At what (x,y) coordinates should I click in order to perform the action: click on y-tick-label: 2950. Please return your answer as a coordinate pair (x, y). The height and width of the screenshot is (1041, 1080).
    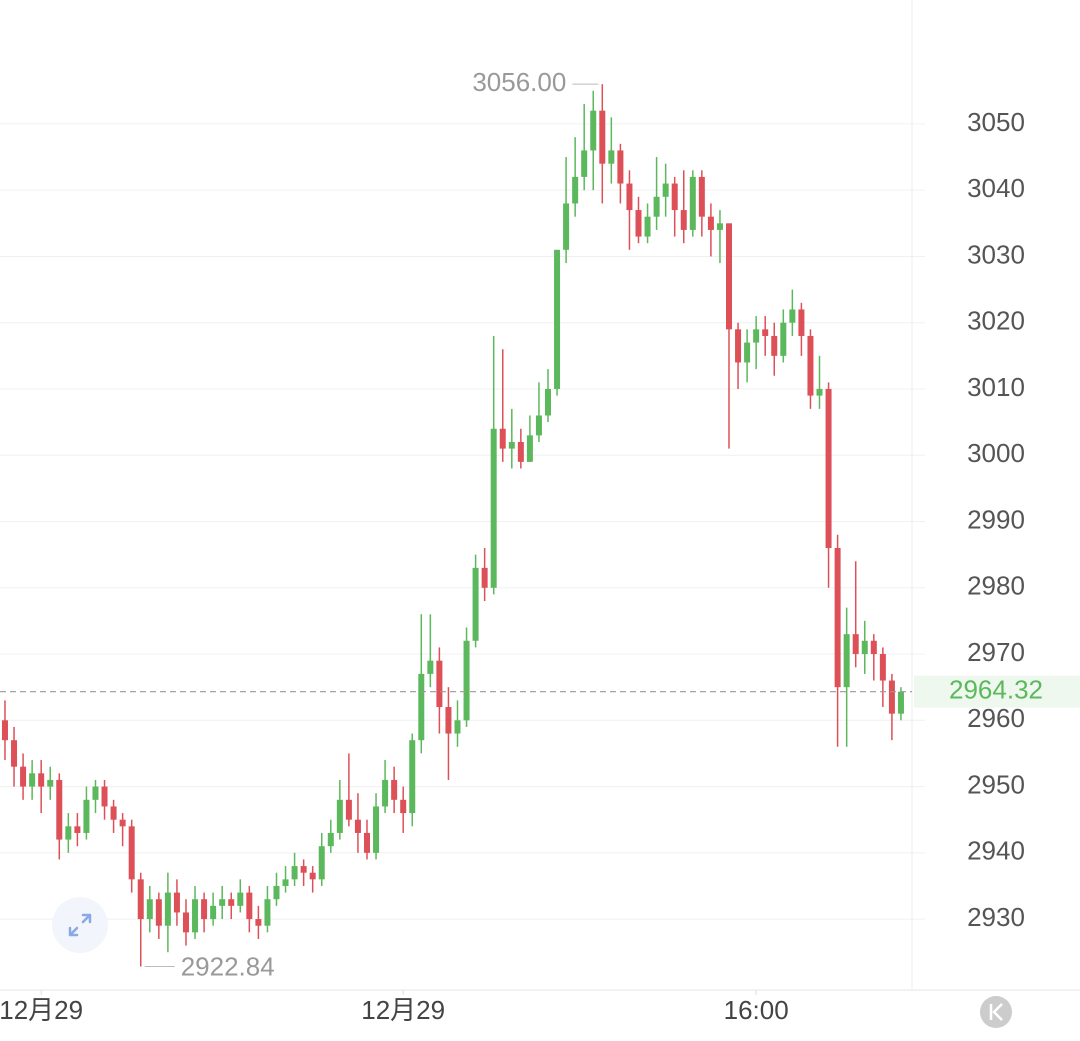
    Looking at the image, I should click on (996, 784).